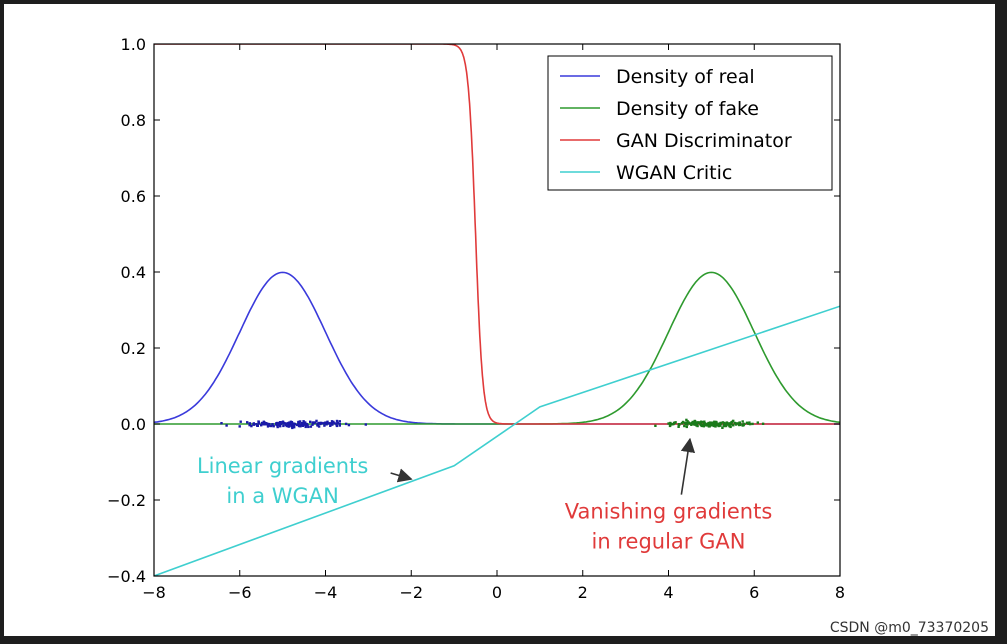  What do you see at coordinates (411, 592) in the screenshot?
I see `x-tick-label: −2` at bounding box center [411, 592].